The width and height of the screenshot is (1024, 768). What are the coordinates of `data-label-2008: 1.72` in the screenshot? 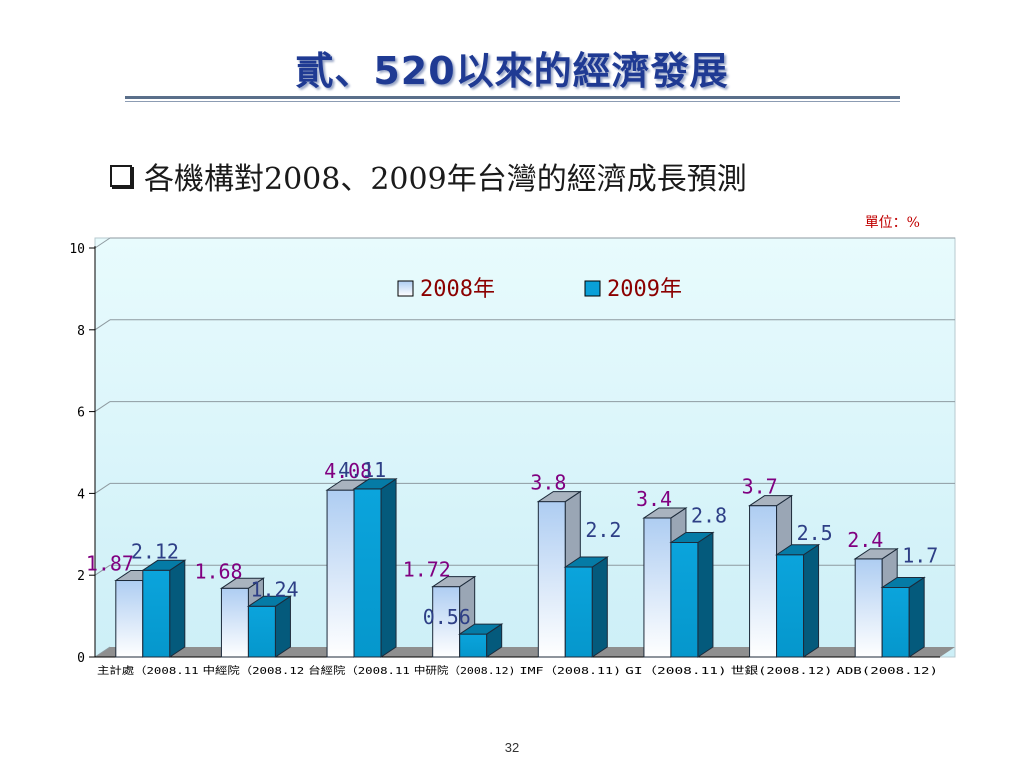 It's located at (427, 570).